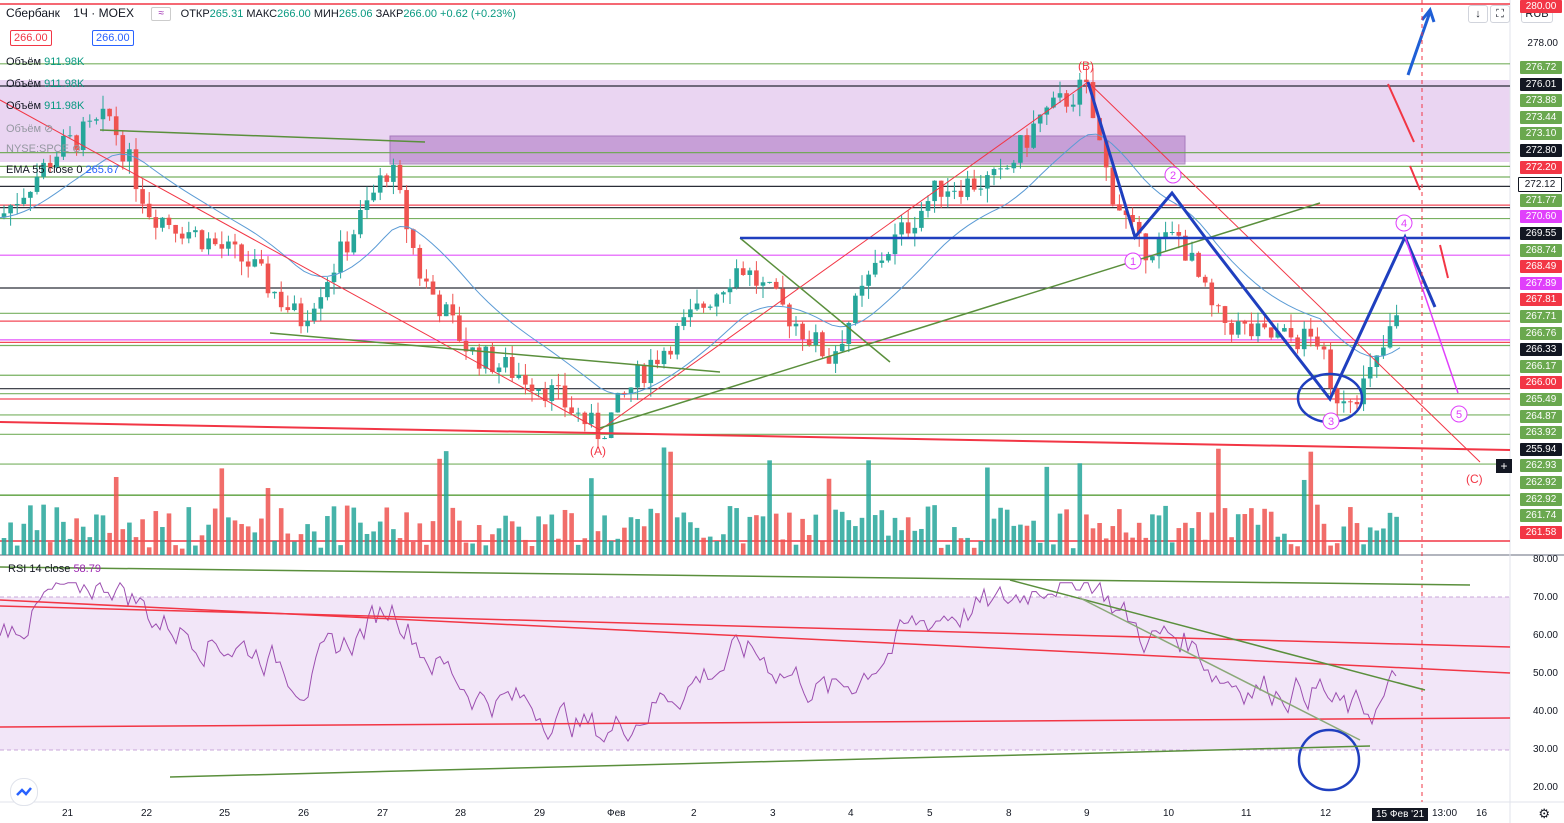 Image resolution: width=1564 pixels, height=823 pixels. What do you see at coordinates (33, 13) in the screenshot?
I see `symbol-name: Сбербанк` at bounding box center [33, 13].